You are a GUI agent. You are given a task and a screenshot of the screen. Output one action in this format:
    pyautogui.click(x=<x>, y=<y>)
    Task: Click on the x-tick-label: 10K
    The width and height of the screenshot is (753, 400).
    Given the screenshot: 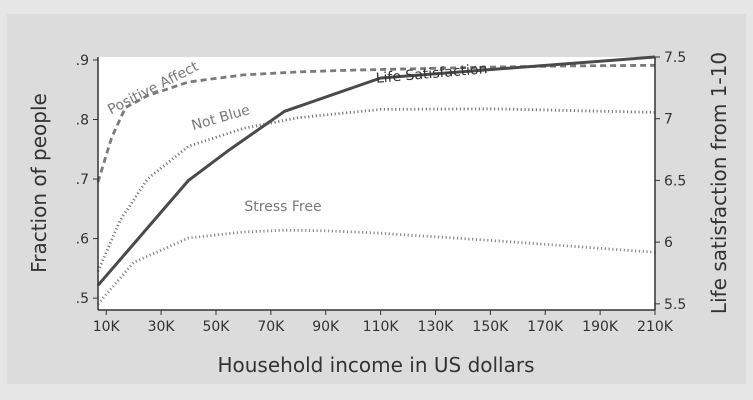 What is the action you would take?
    pyautogui.click(x=107, y=327)
    